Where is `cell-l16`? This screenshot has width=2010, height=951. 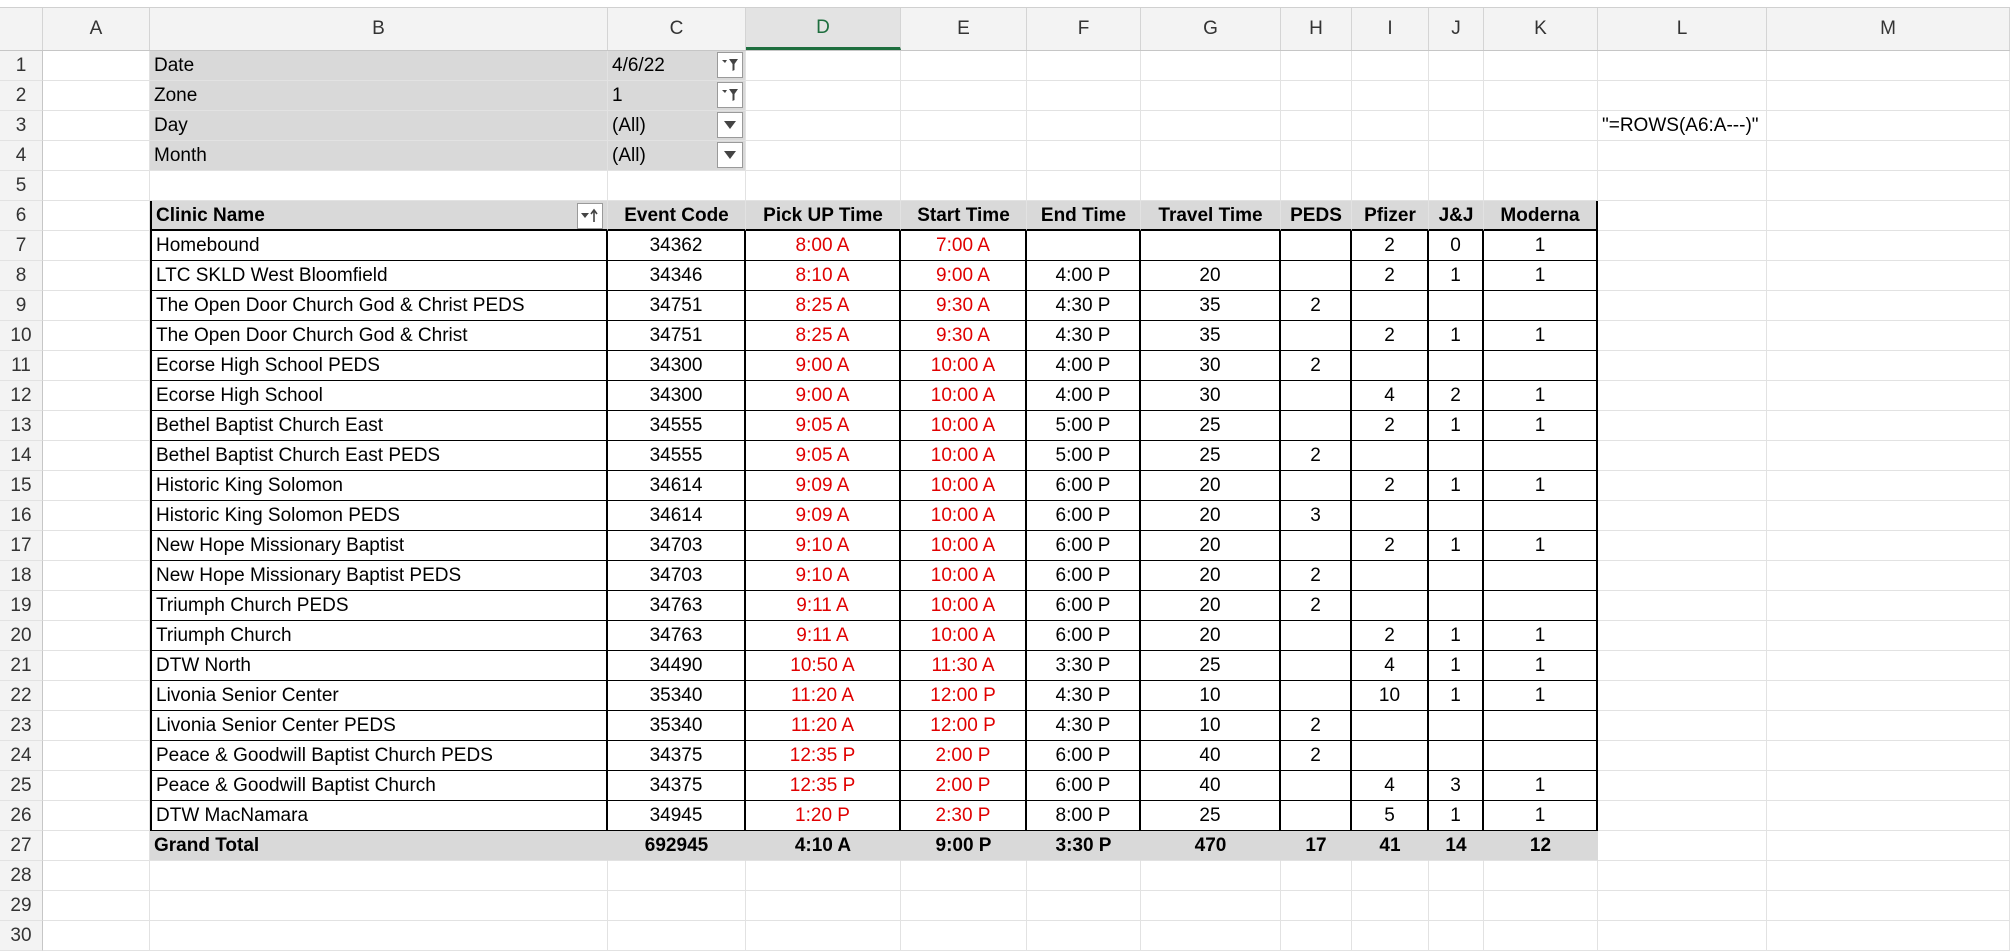
cell-l16 is located at coordinates (1682, 516).